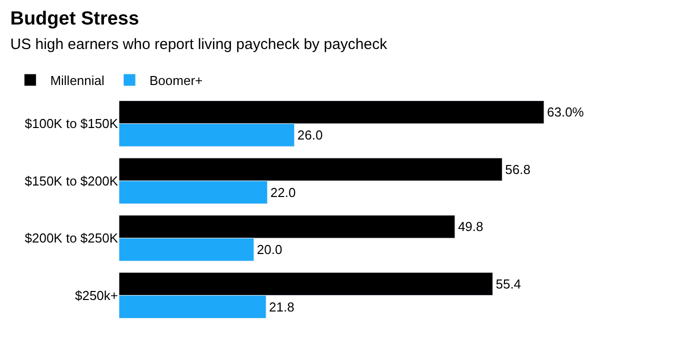  I want to click on data-label: 55.4, so click(509, 284).